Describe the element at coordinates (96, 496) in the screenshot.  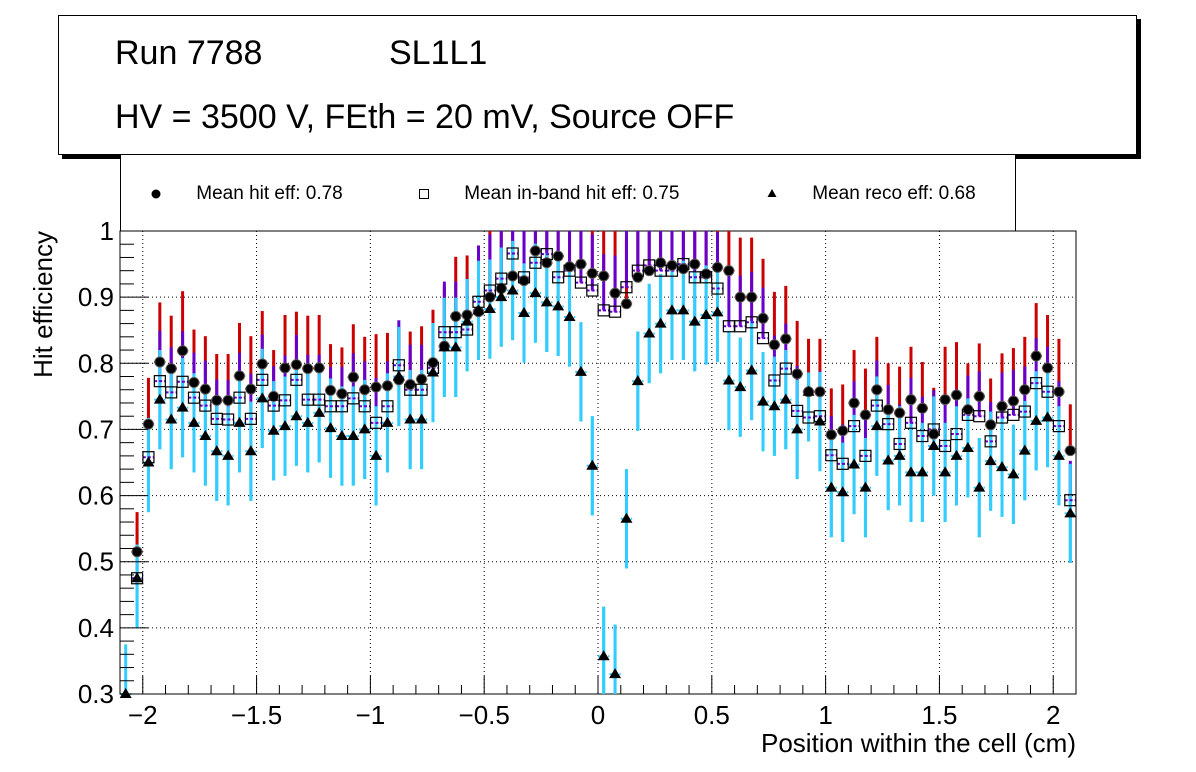
I see `y-tick-label: 0.6` at that location.